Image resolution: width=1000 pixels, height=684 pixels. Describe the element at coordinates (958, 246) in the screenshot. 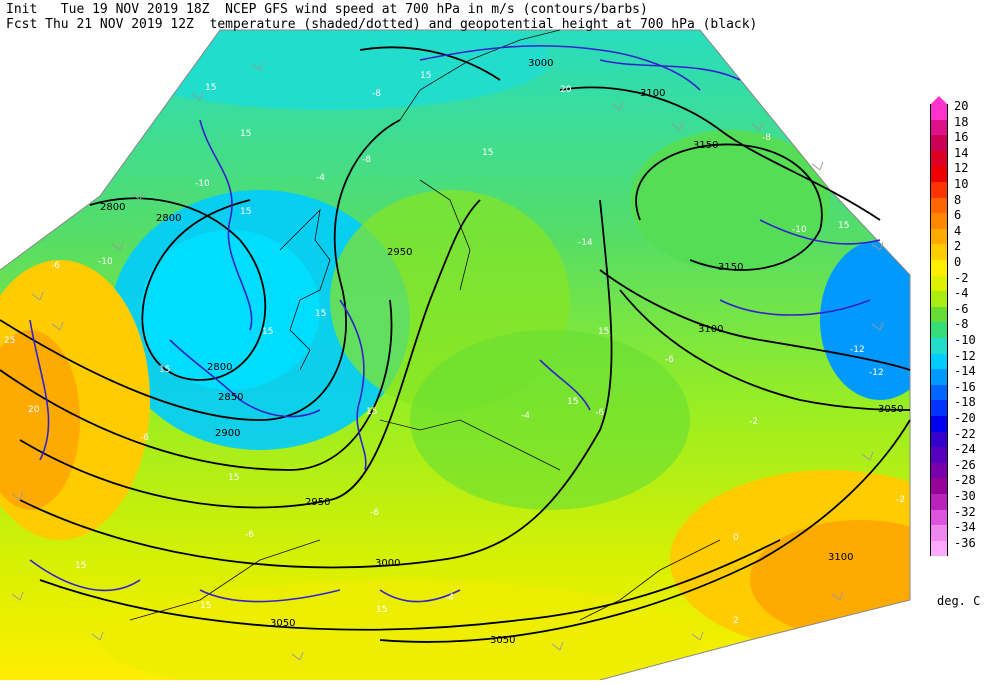

I see `colorbar-tick-label: 2` at that location.